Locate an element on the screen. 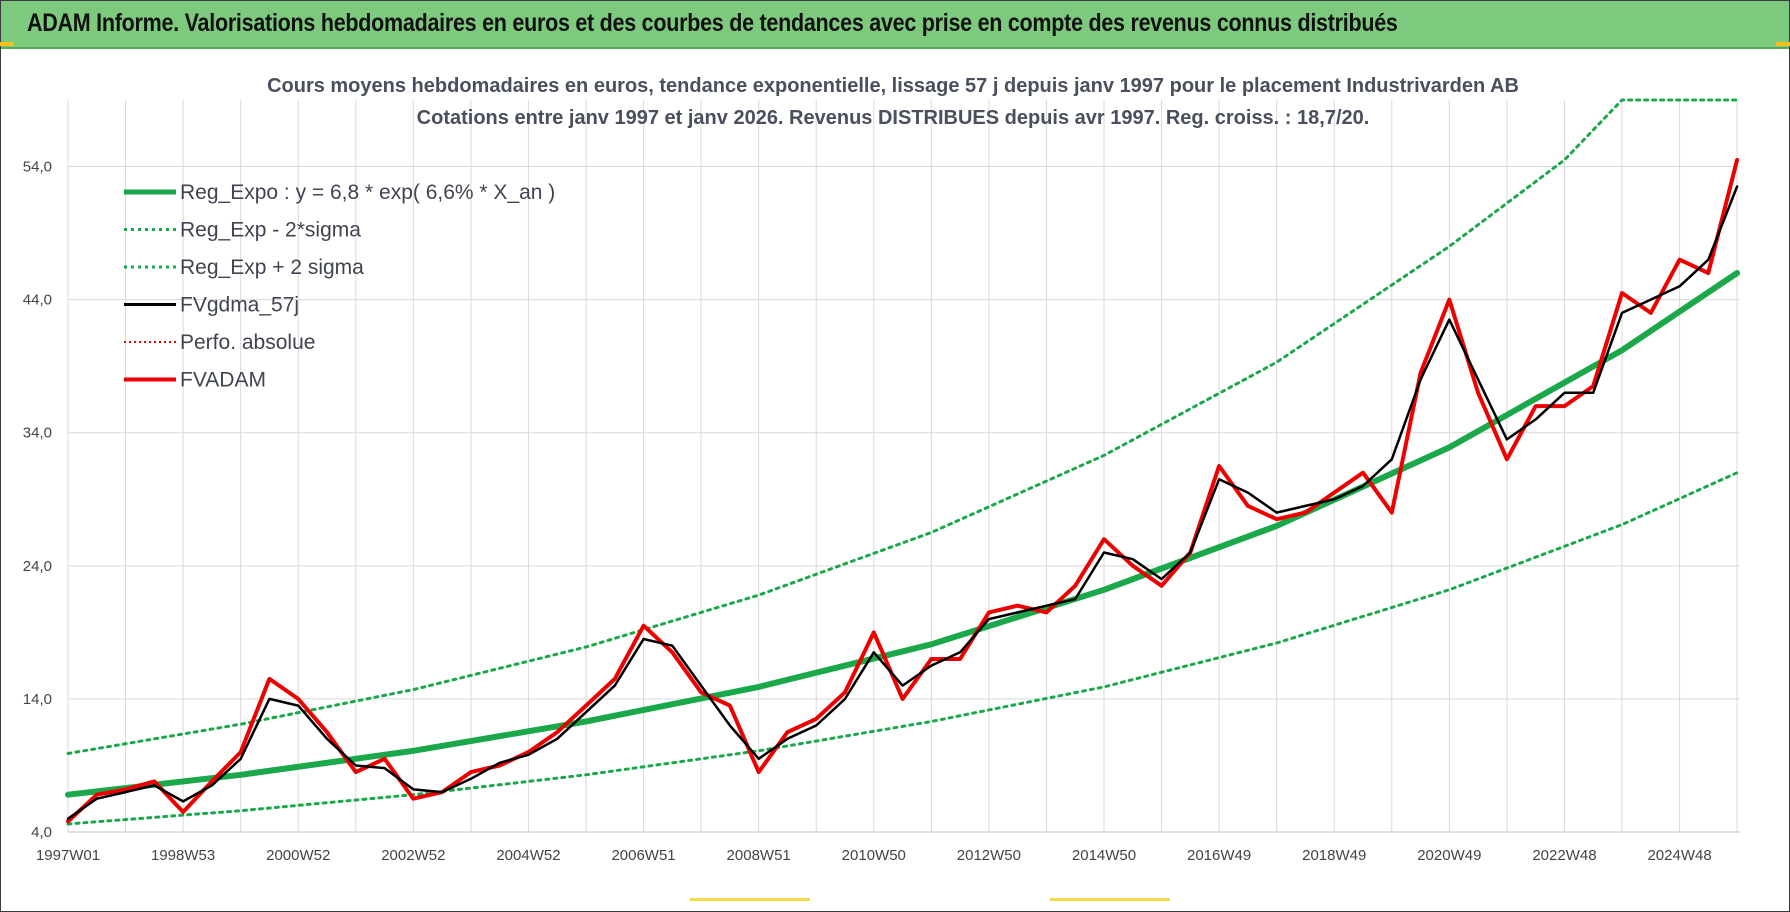 The image size is (1790, 912). y-tick-label: 14,0 is located at coordinates (37, 699).